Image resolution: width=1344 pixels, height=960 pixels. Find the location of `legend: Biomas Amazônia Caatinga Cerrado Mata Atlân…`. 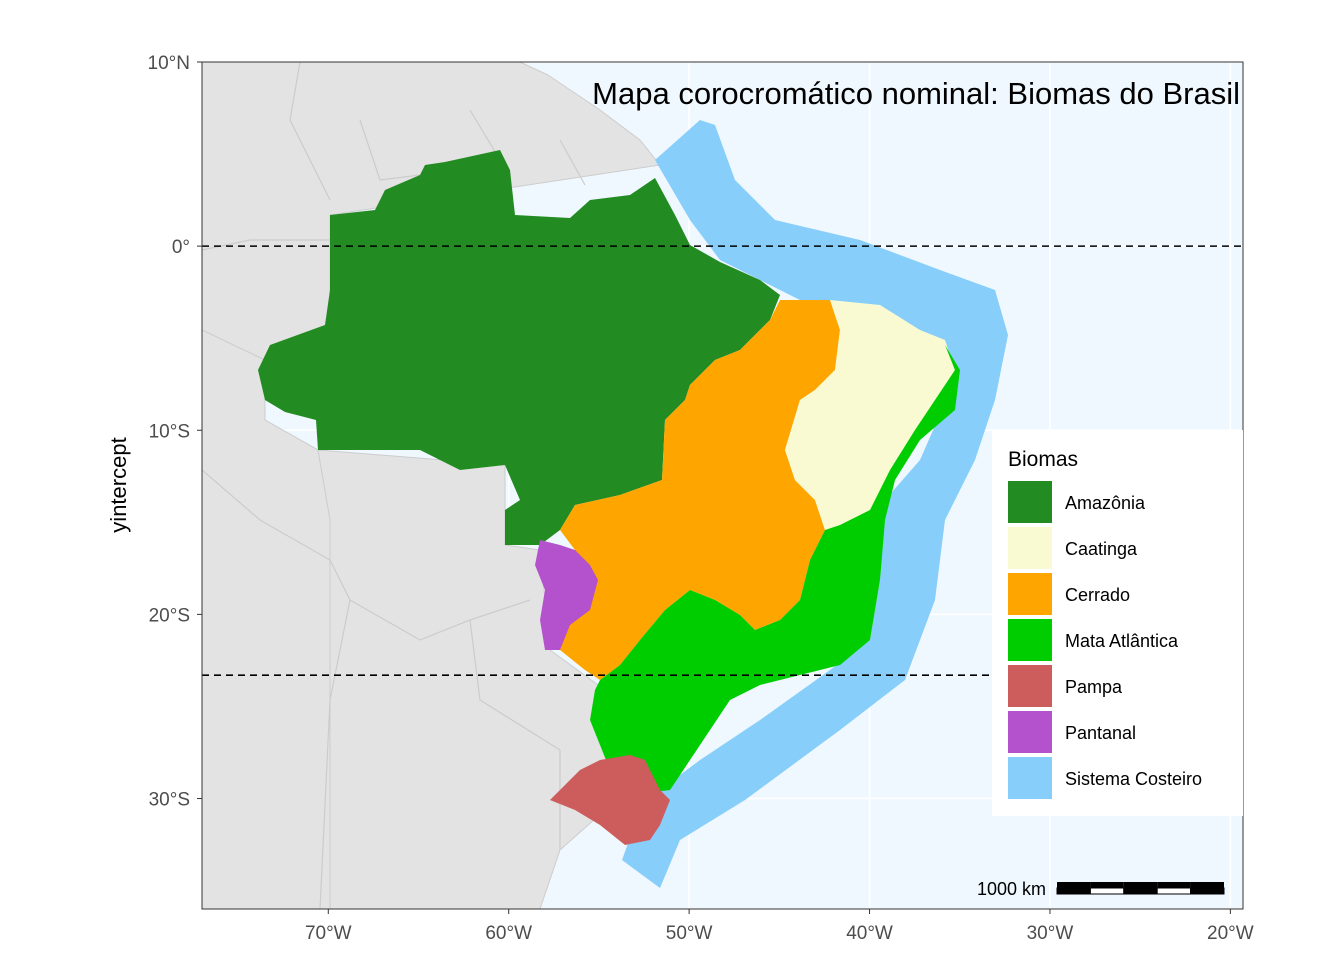

legend: Biomas Amazônia Caatinga Cerrado Mata Atlân… is located at coordinates (1117, 623).